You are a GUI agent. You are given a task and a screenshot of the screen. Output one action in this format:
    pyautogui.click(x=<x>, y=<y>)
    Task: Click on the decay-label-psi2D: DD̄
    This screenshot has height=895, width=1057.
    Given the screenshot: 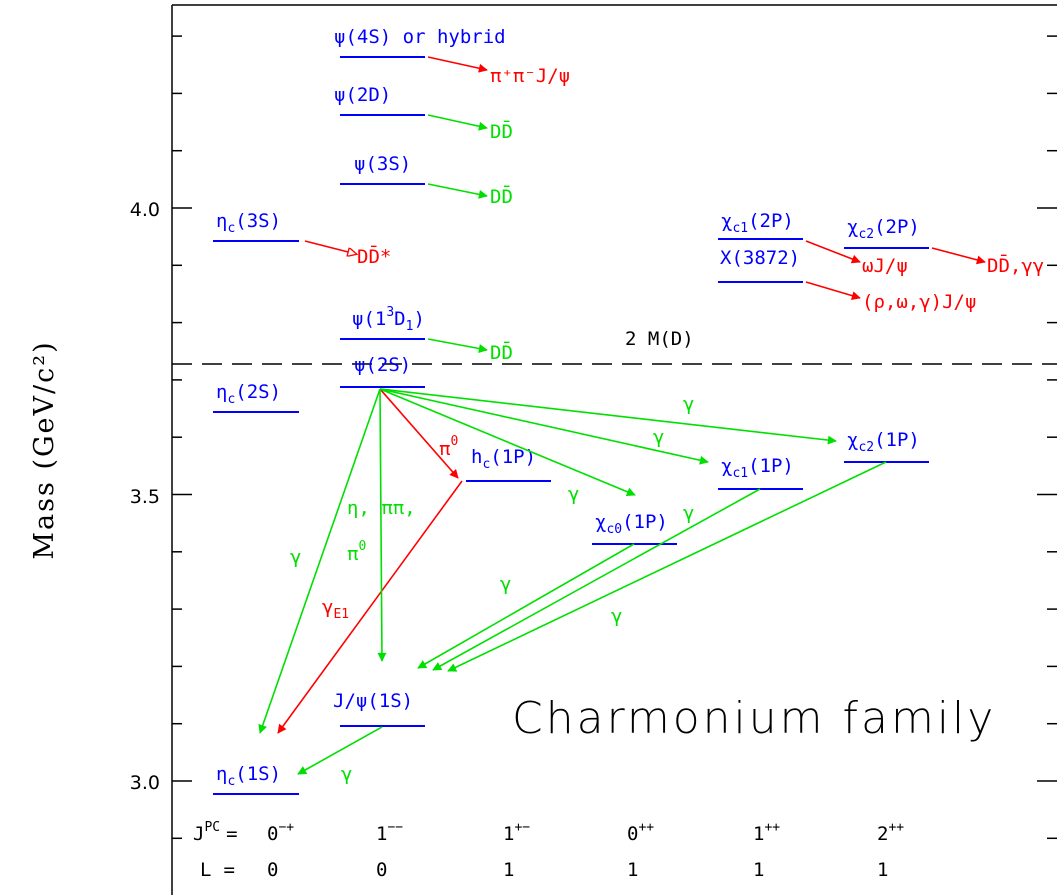 What is the action you would take?
    pyautogui.click(x=501, y=131)
    